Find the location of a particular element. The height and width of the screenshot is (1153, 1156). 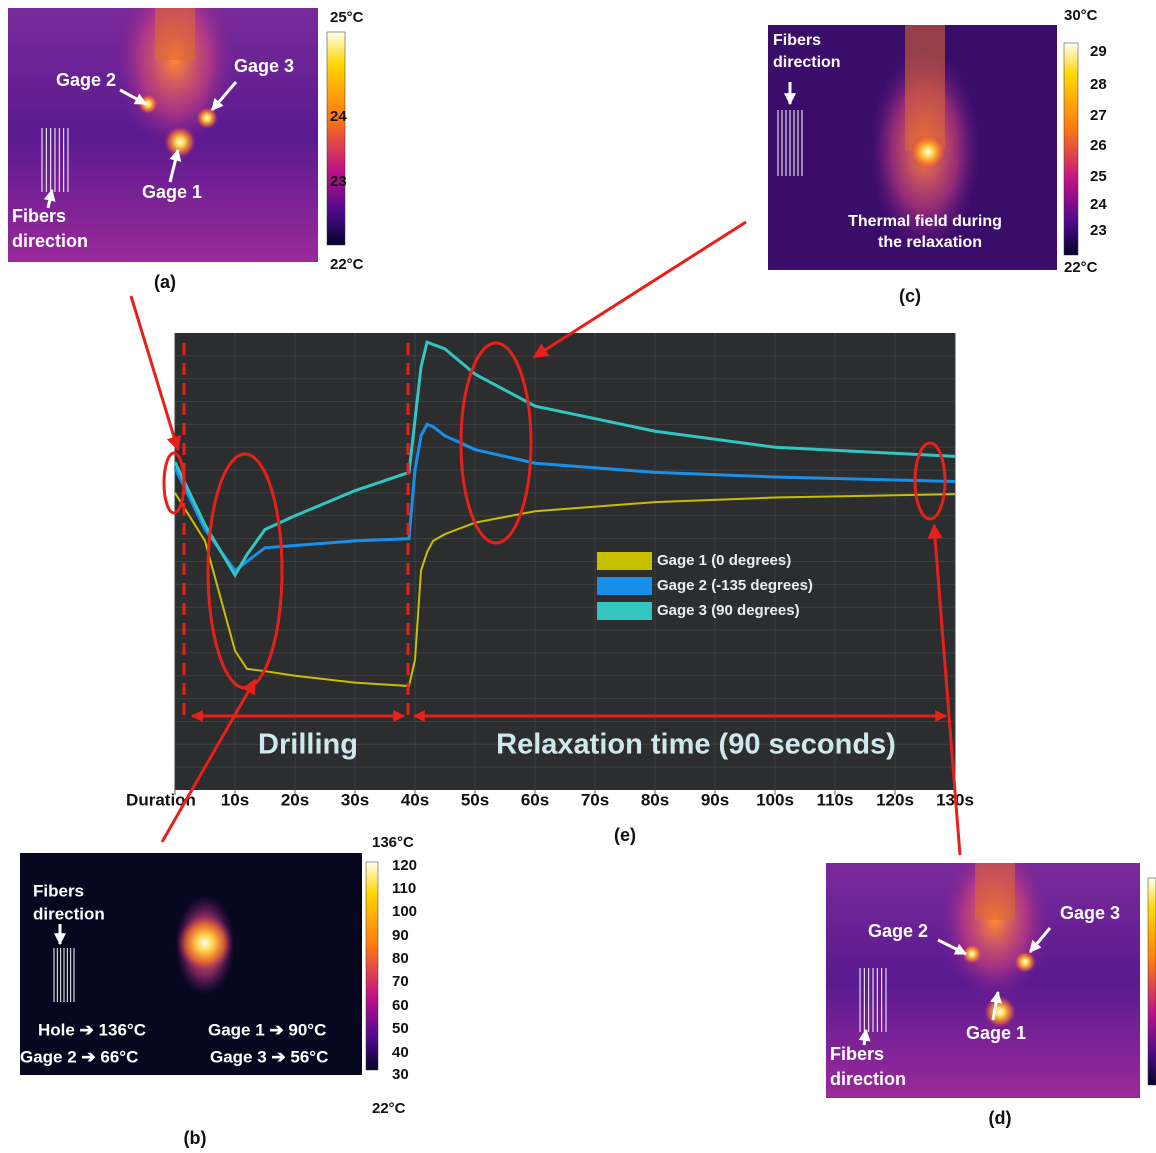

x-tick-label: 30s is located at coordinates (355, 799).